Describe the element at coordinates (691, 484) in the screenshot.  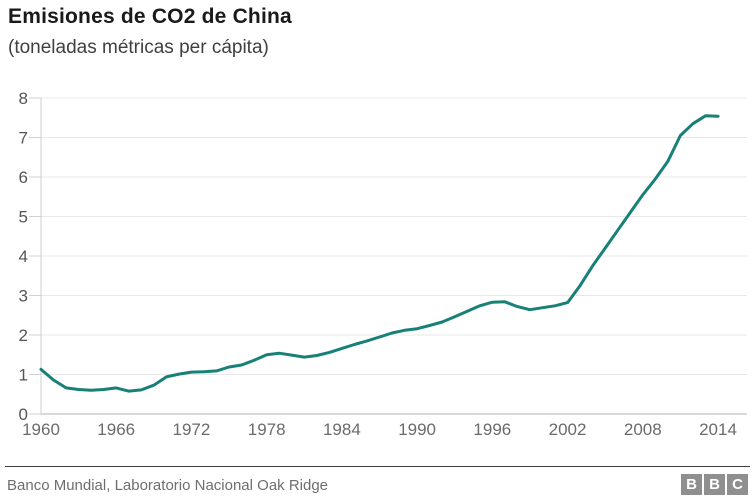
I see `bbc-logo-block-b1: B` at that location.